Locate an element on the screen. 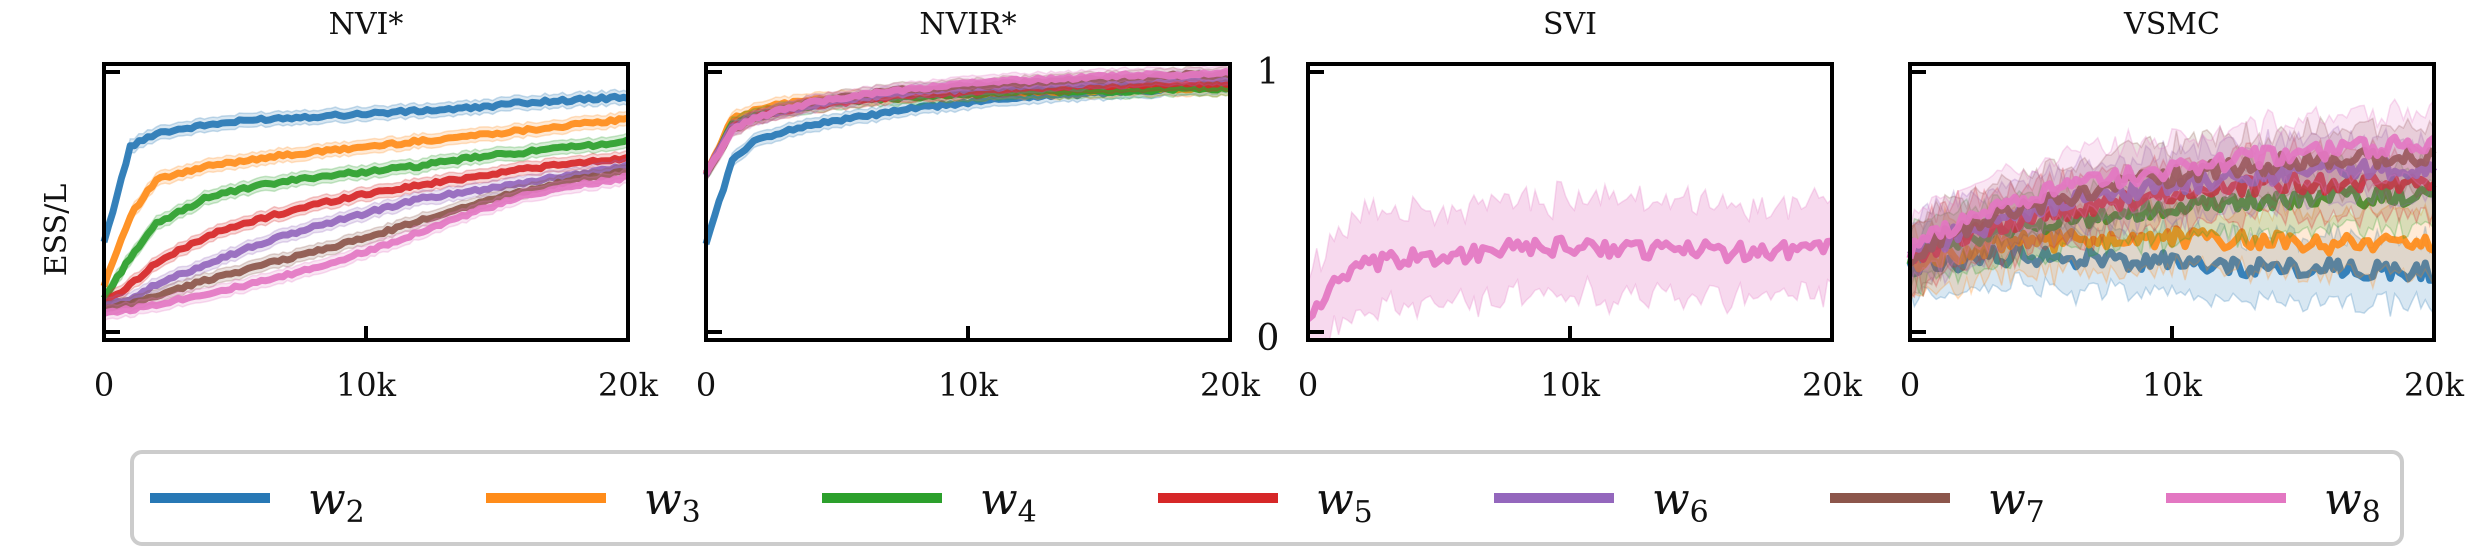 The width and height of the screenshot is (2473, 554). panel-title: VSMC is located at coordinates (2171, 24).